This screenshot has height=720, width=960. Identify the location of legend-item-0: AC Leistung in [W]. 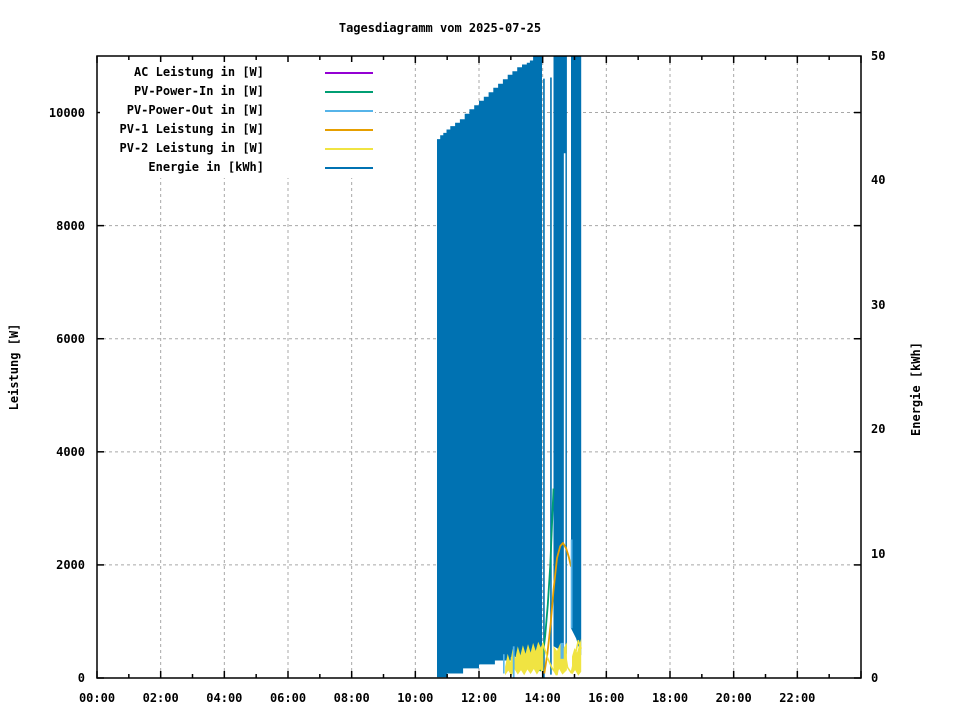
(237, 72).